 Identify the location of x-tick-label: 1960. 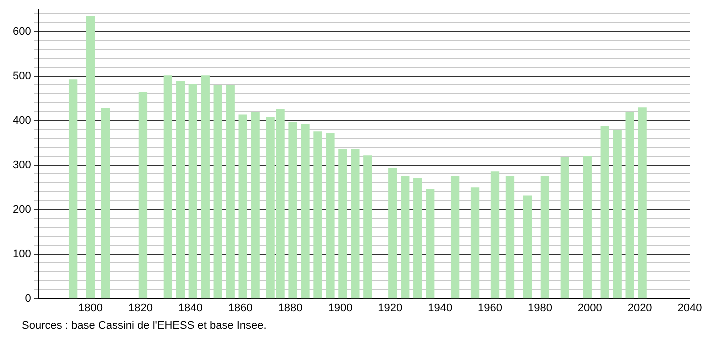
(490, 308).